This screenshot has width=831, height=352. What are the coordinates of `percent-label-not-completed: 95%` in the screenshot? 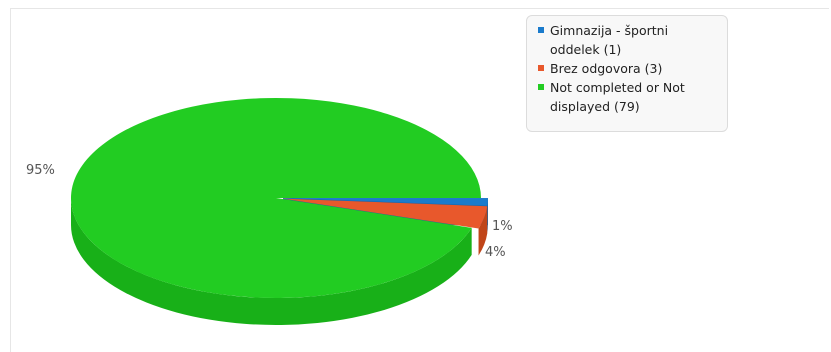 It's located at (40, 170).